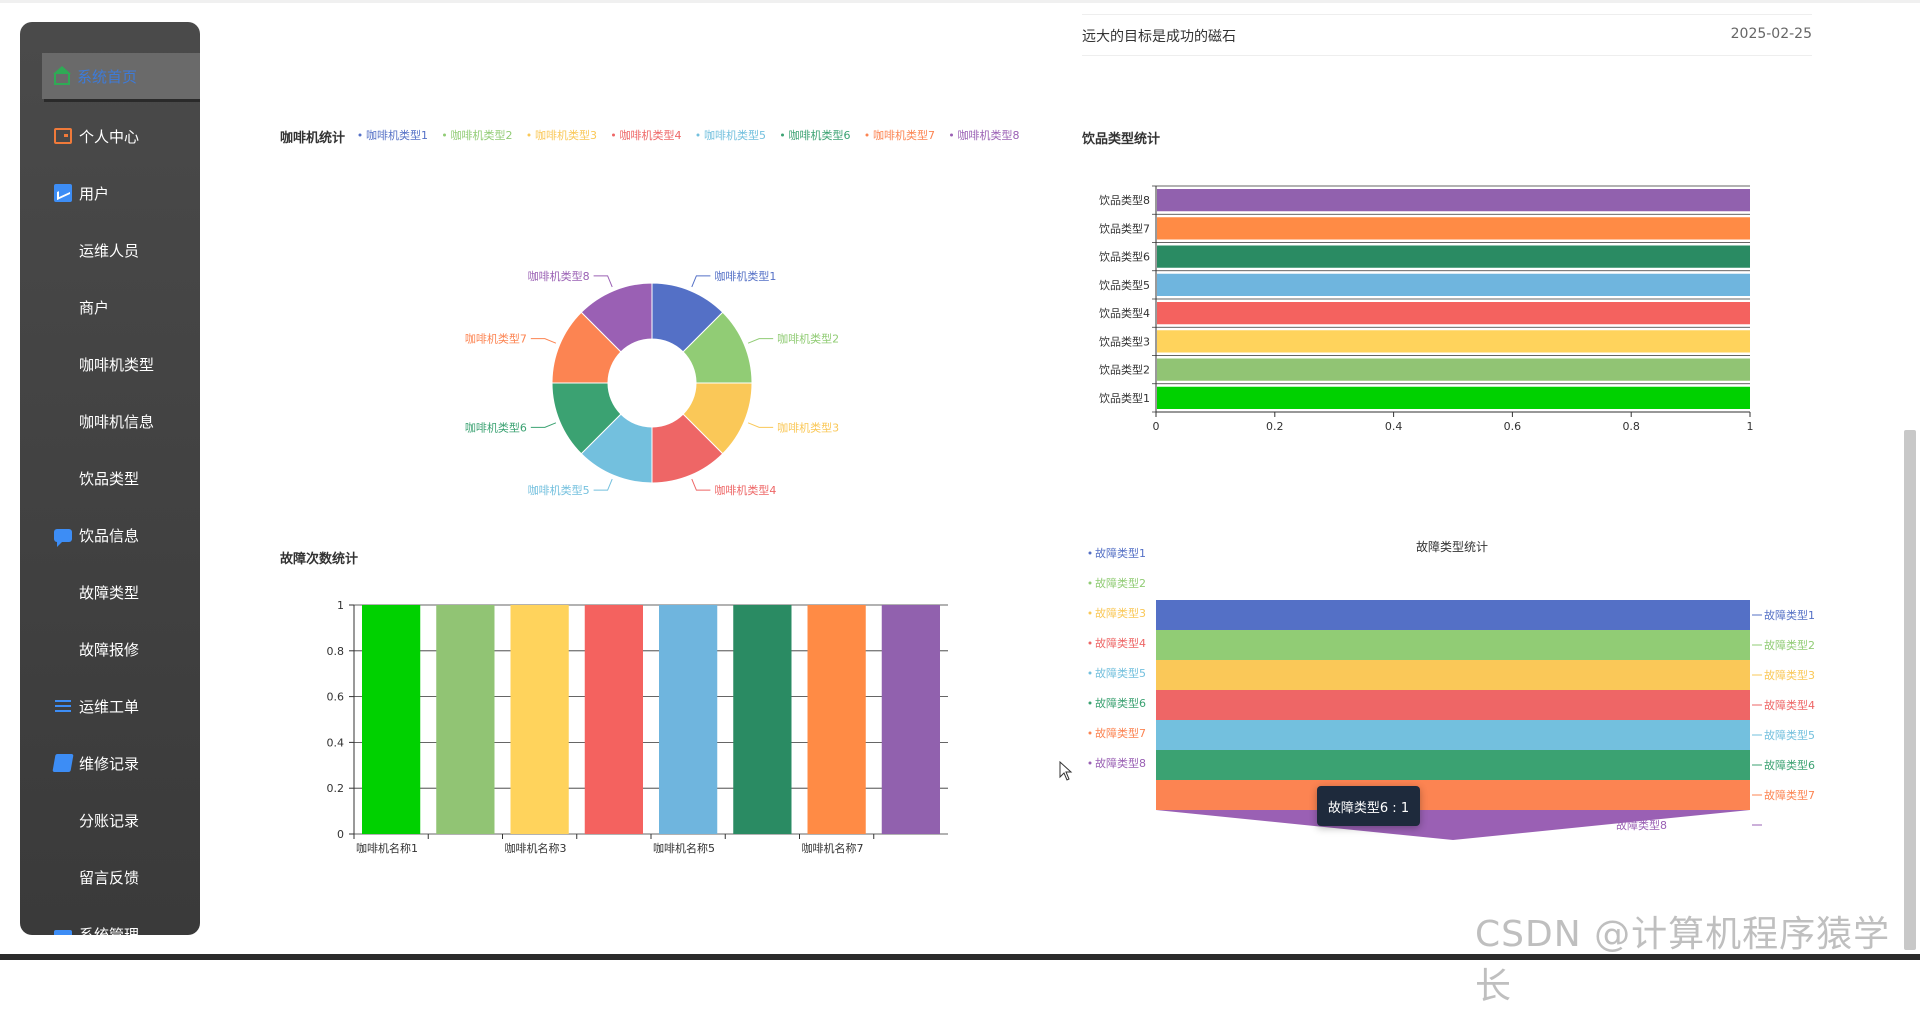 Image resolution: width=1920 pixels, height=1009 pixels. What do you see at coordinates (1789, 705) in the screenshot?
I see `funnel-segment-label: 故障类型4` at bounding box center [1789, 705].